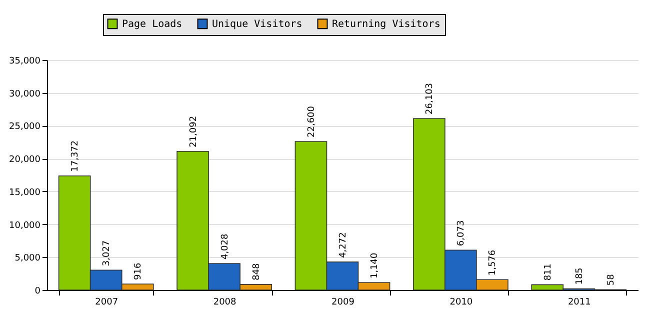 This screenshot has width=672, height=318. I want to click on x-tick-label: 2007, so click(106, 303).